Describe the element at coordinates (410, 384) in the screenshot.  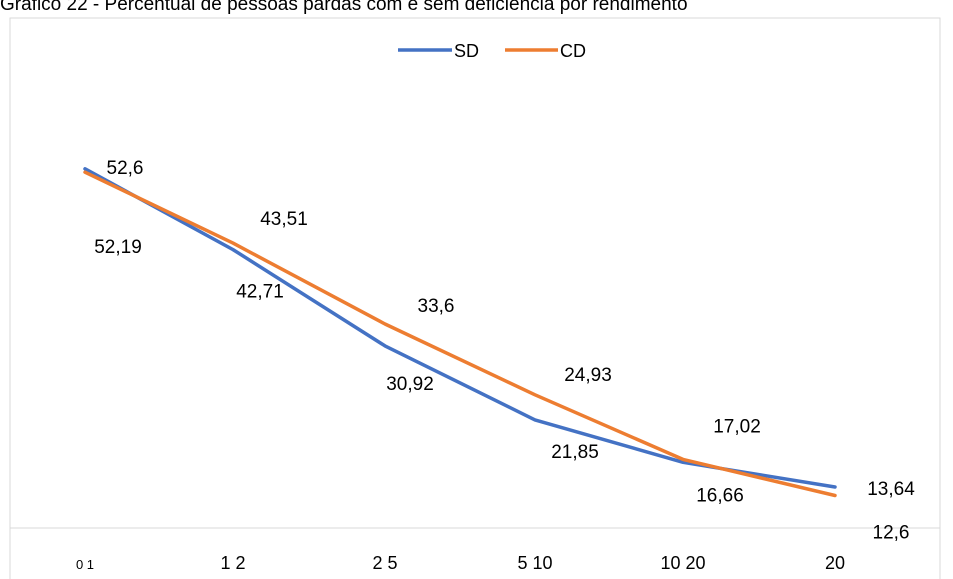
I see `data-label-sd: 30,92` at that location.